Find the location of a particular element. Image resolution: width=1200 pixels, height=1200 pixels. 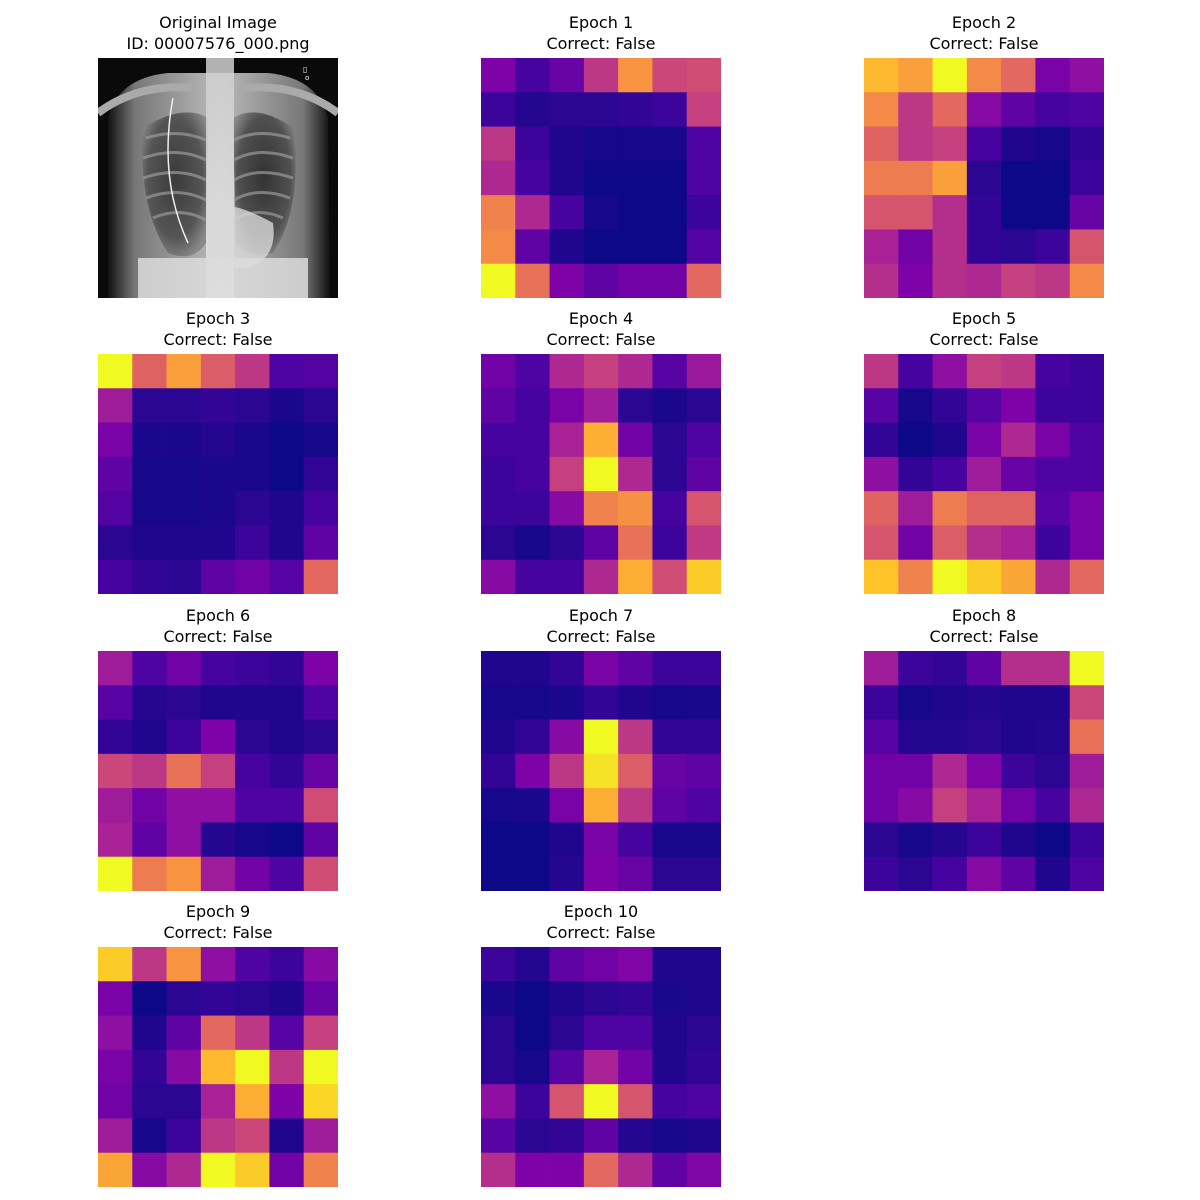

original-title-line2: ID: 00007576_000.png is located at coordinates (218, 43).